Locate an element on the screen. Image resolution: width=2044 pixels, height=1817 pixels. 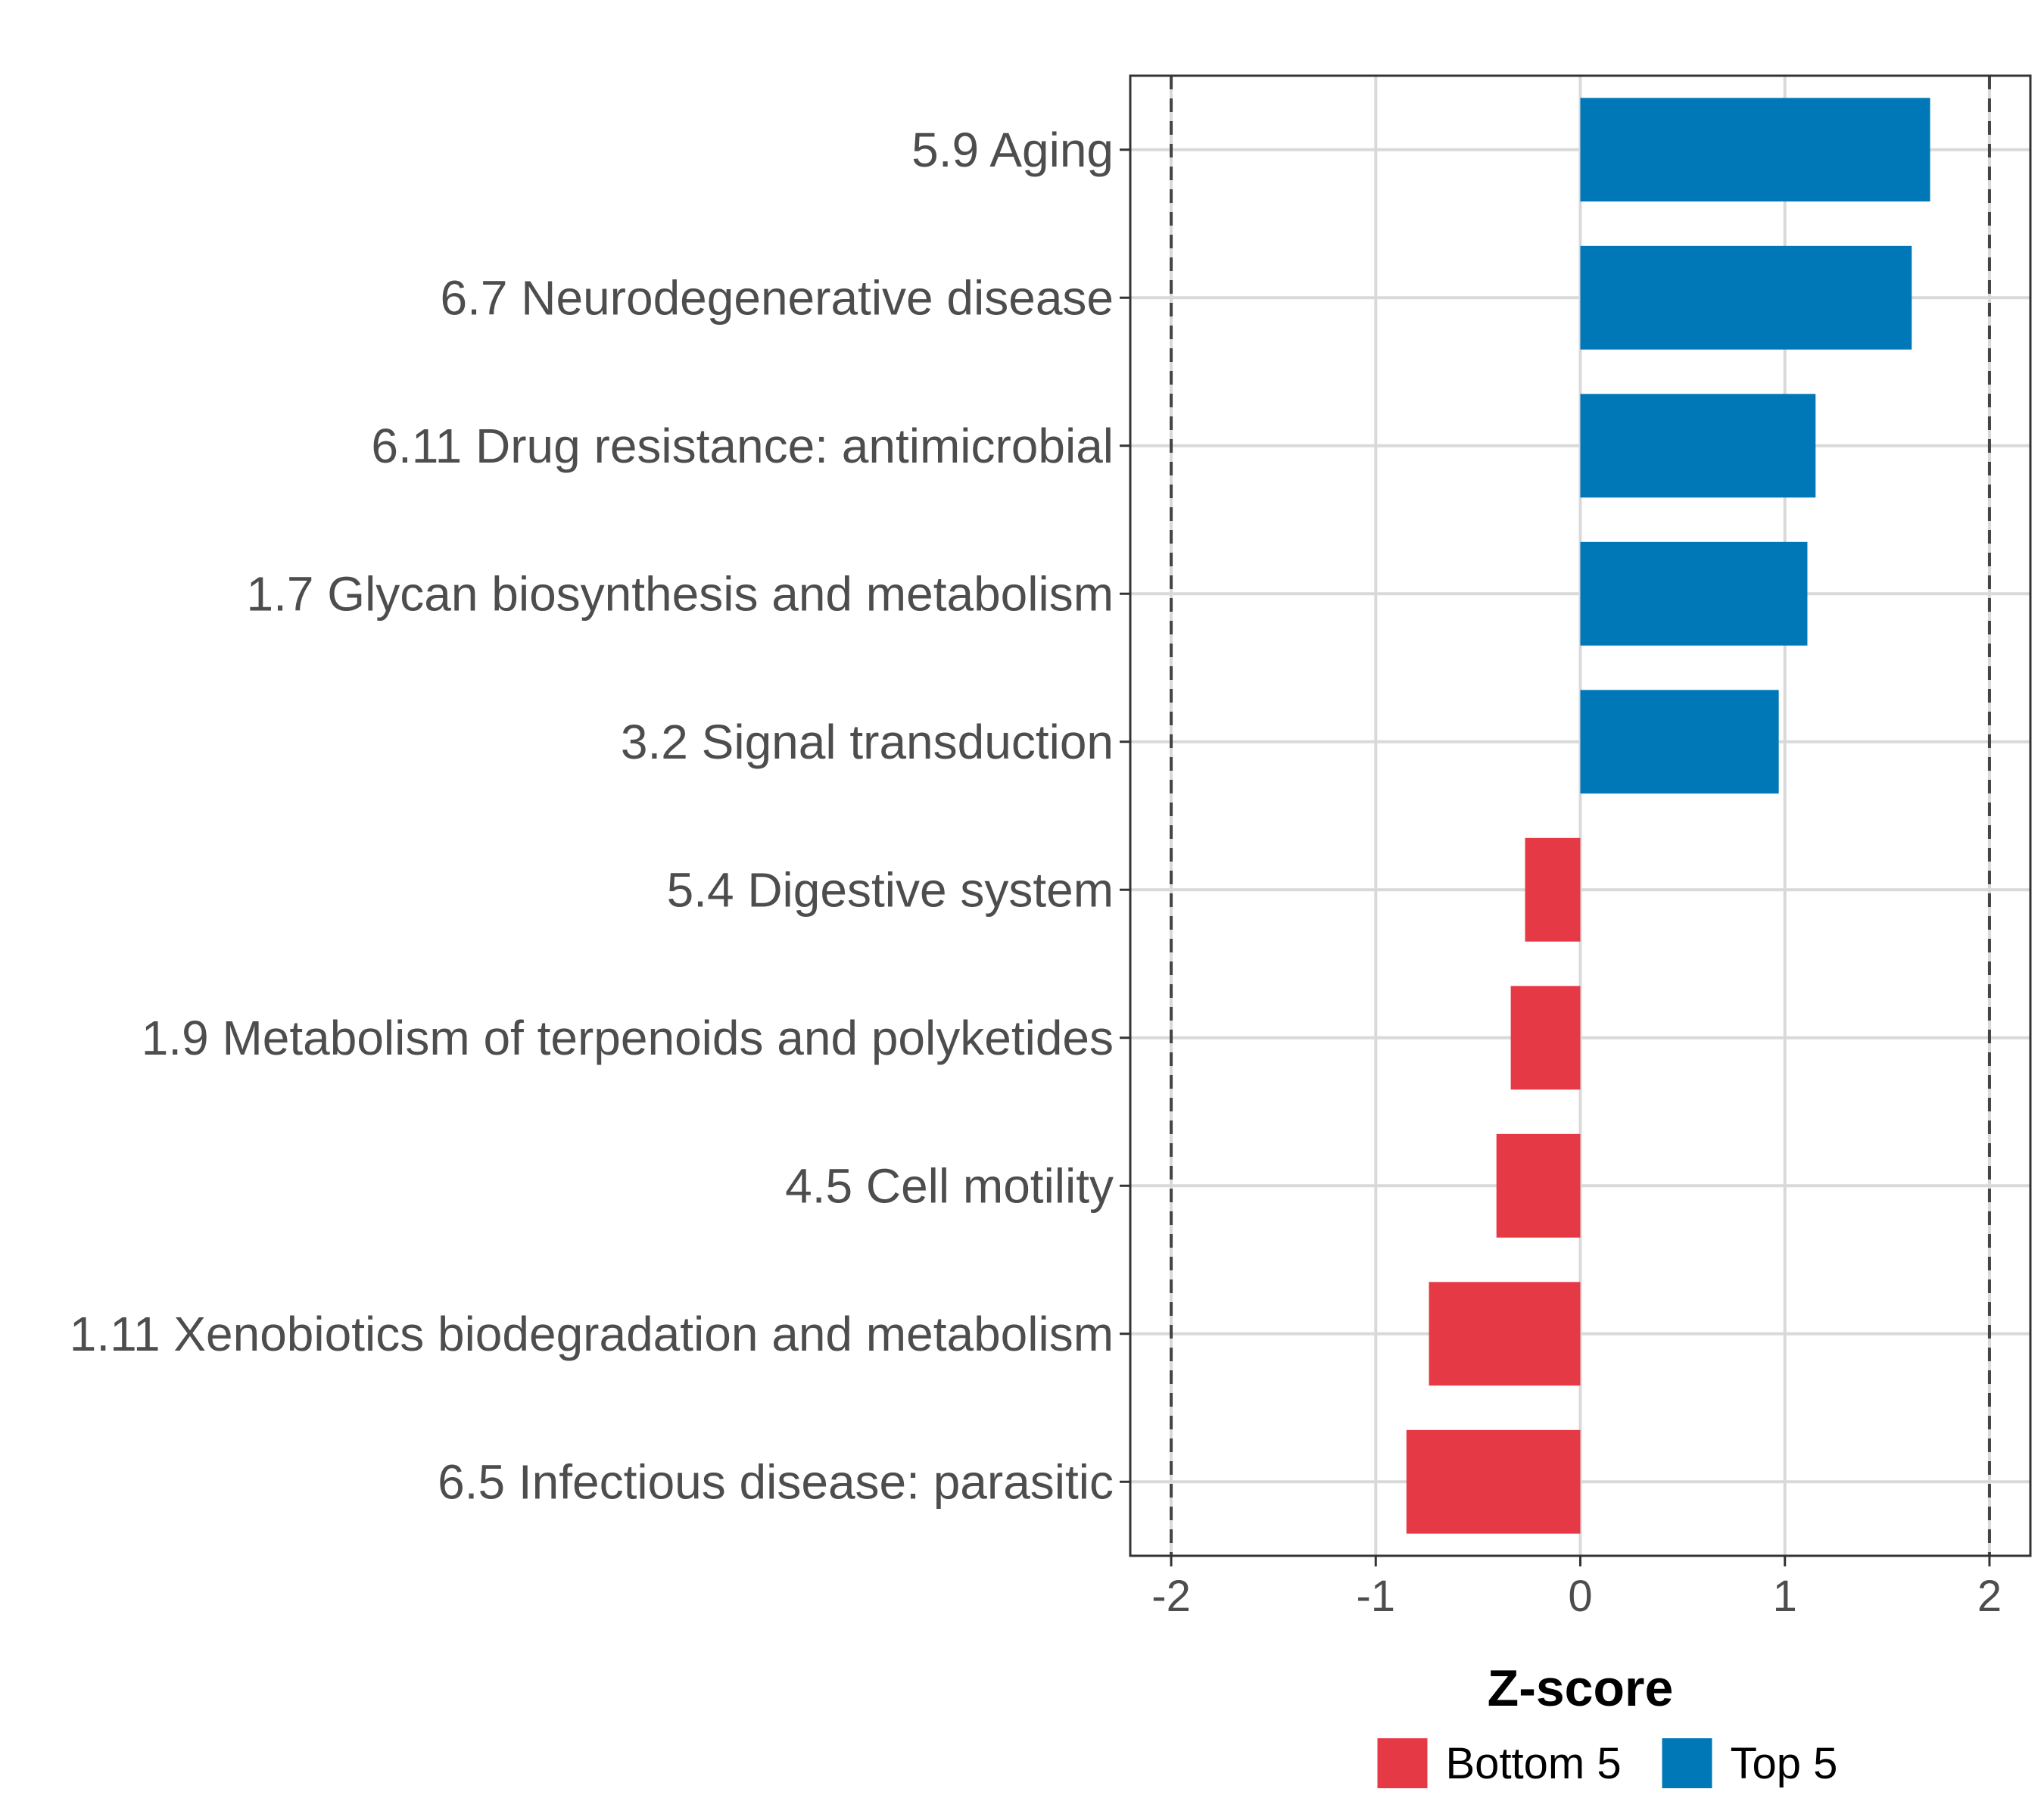
x-tick-label-3: 1 is located at coordinates (1785, 1596).